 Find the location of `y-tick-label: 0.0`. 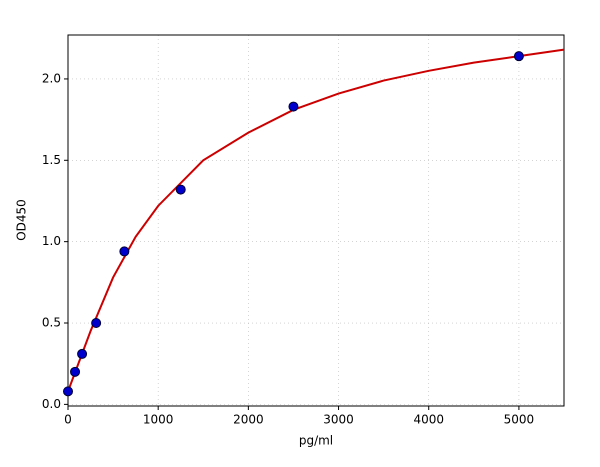

y-tick-label: 0.0 is located at coordinates (51, 404).